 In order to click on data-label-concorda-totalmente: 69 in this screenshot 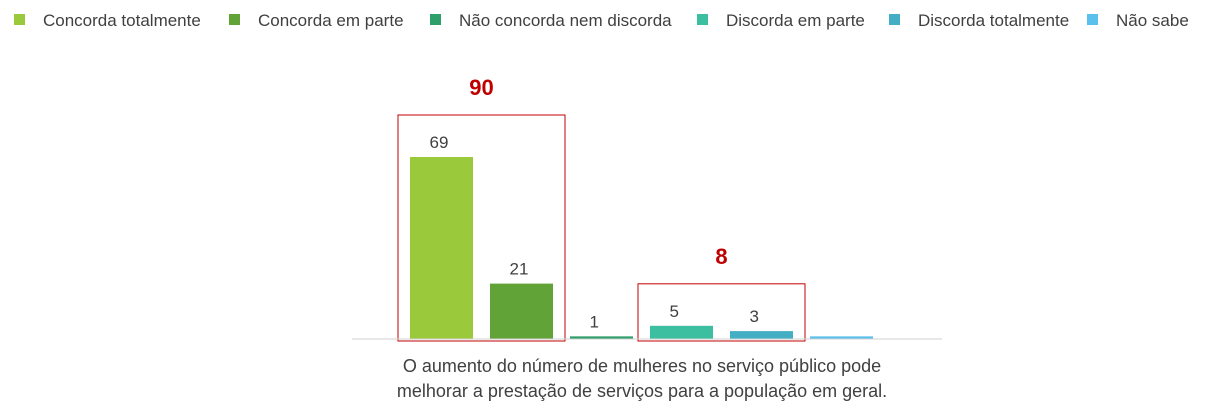, I will do `click(439, 142)`.